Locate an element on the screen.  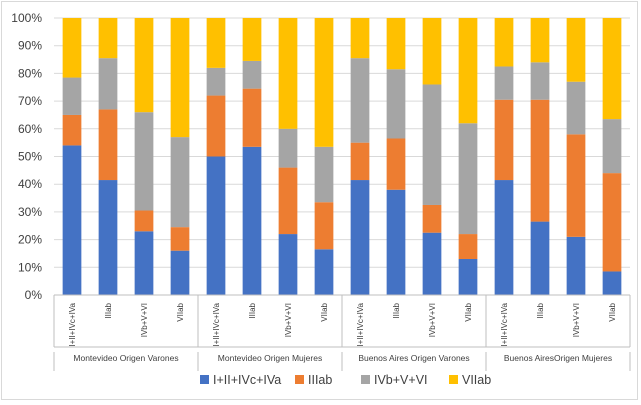
y-tick-label: 60% is located at coordinates (30, 129).